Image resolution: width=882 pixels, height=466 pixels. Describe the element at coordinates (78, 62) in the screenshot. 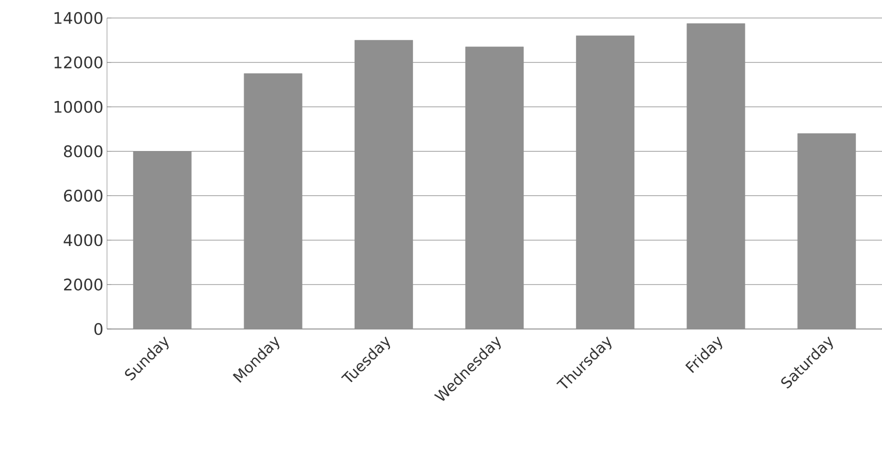

I see `y-tick-label: 12000` at that location.